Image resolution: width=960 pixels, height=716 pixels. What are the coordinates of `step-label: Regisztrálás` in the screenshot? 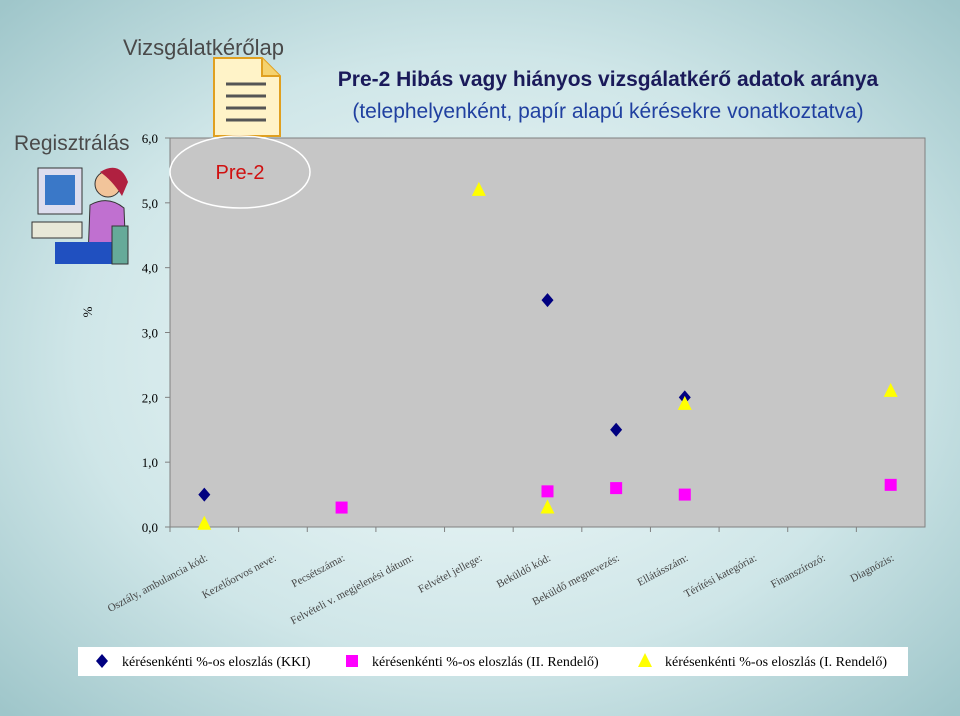 It's located at (72, 143).